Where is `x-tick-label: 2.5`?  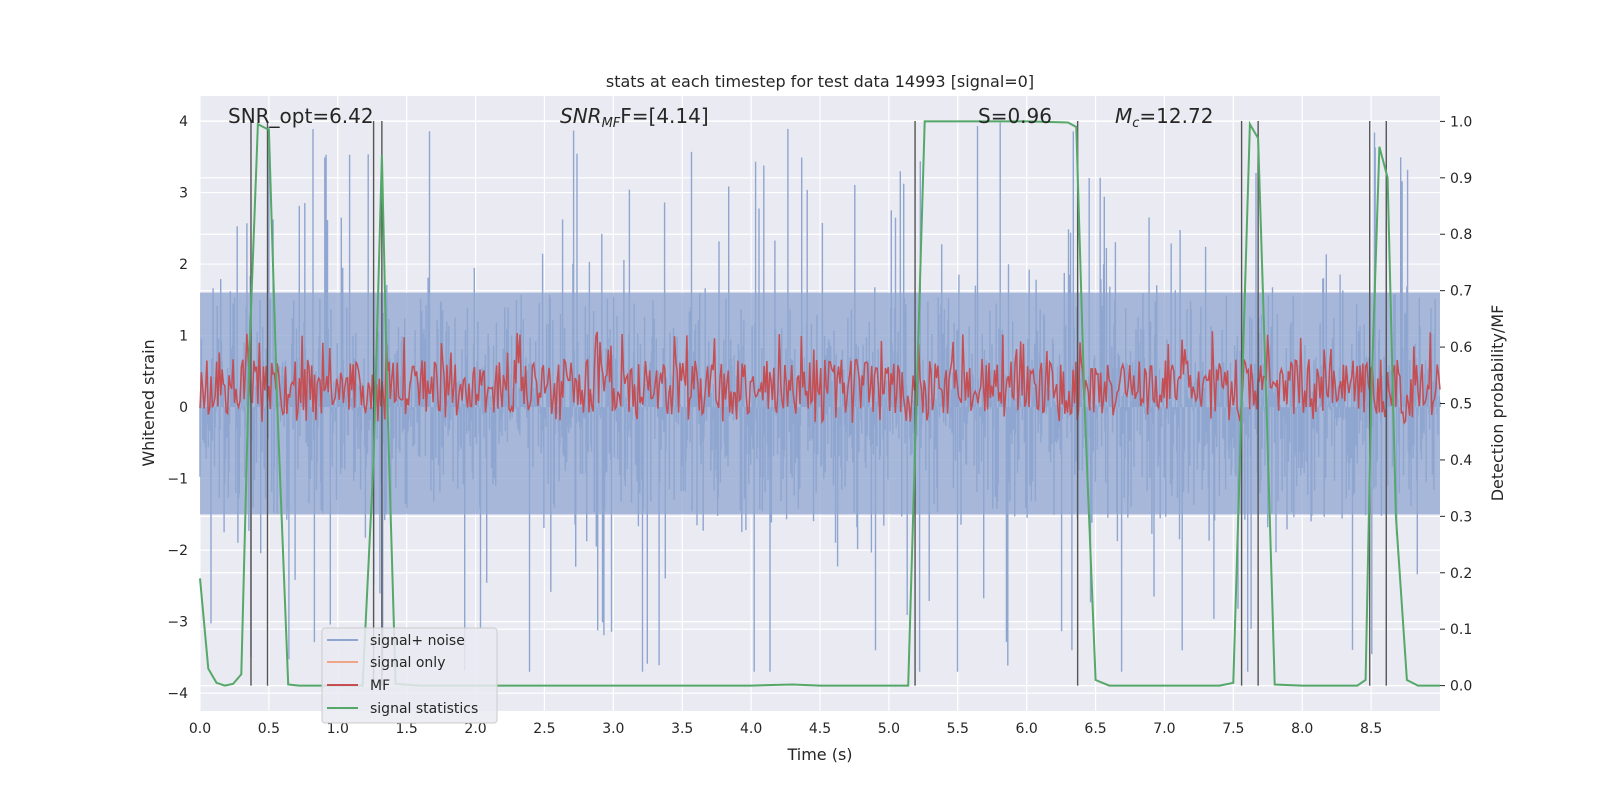
x-tick-label: 2.5 is located at coordinates (544, 729).